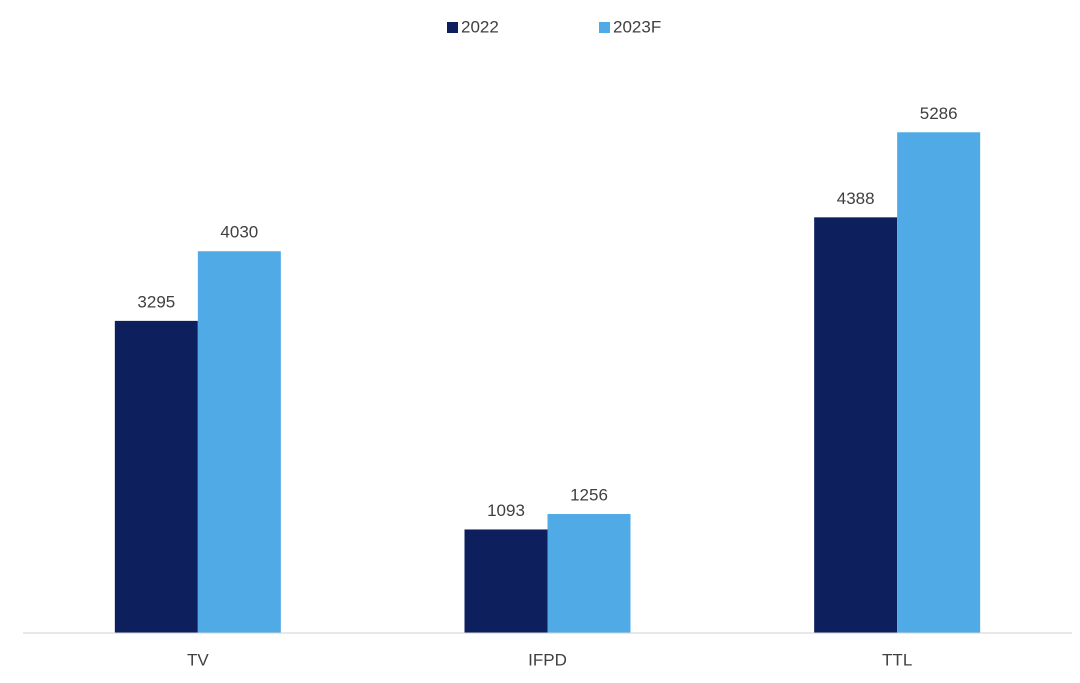  Describe the element at coordinates (939, 113) in the screenshot. I see `data-label: 5286` at that location.